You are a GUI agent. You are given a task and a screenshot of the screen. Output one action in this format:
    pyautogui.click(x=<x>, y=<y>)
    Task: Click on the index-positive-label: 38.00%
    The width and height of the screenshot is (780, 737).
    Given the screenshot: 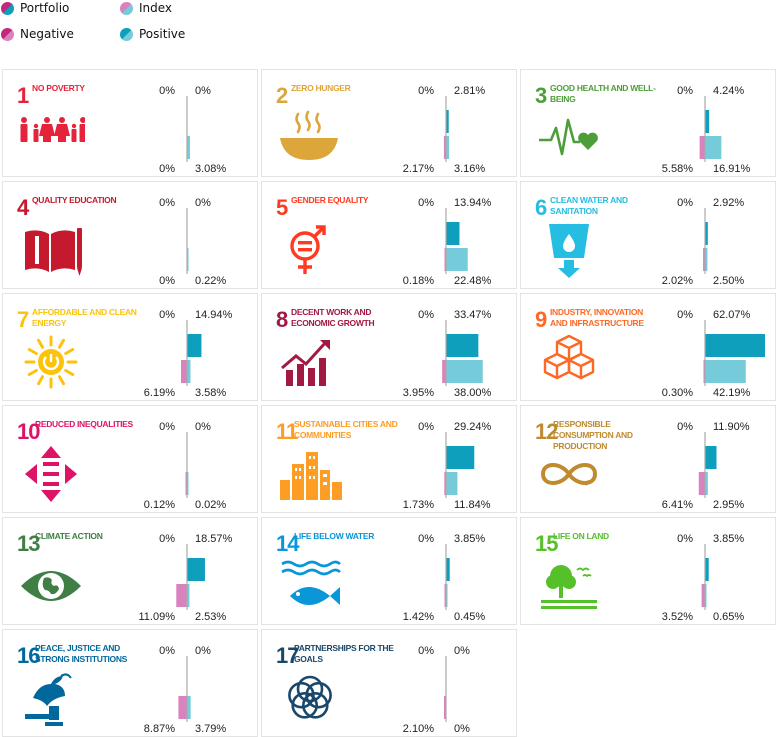 What is the action you would take?
    pyautogui.click(x=473, y=393)
    